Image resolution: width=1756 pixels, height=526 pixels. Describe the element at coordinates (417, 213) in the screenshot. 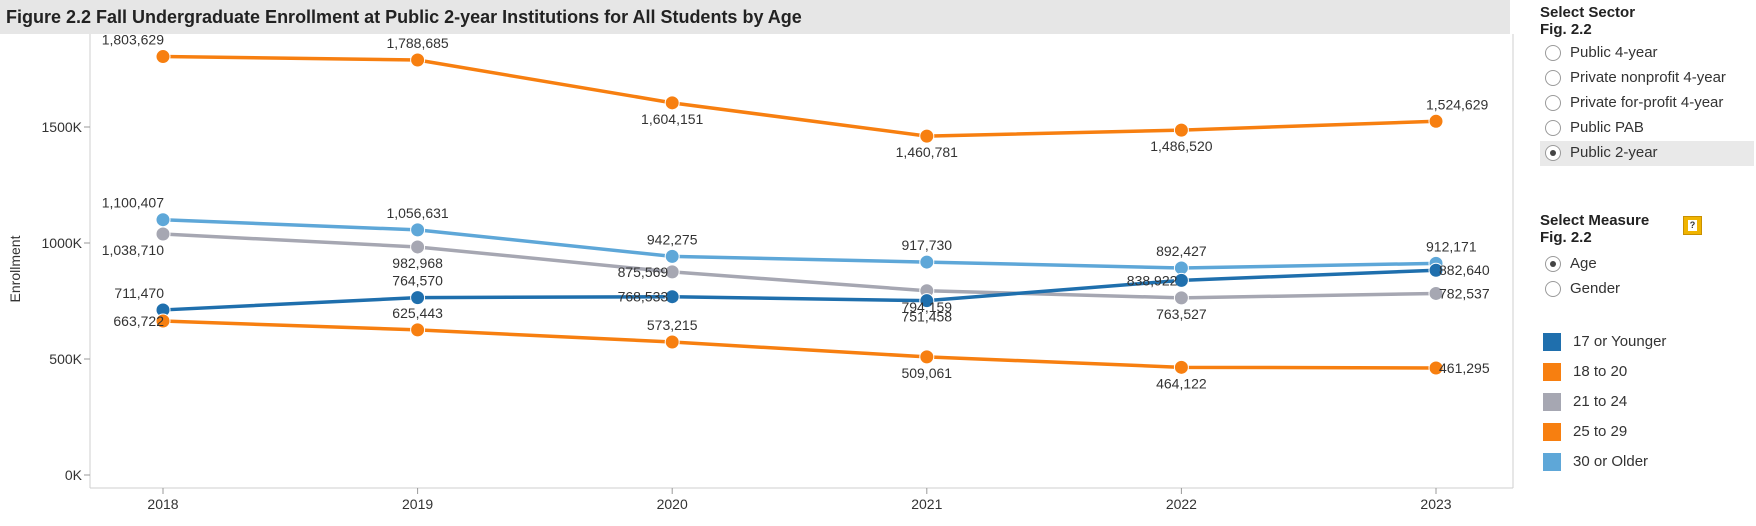

I see `data-label: 1,056,631` at that location.